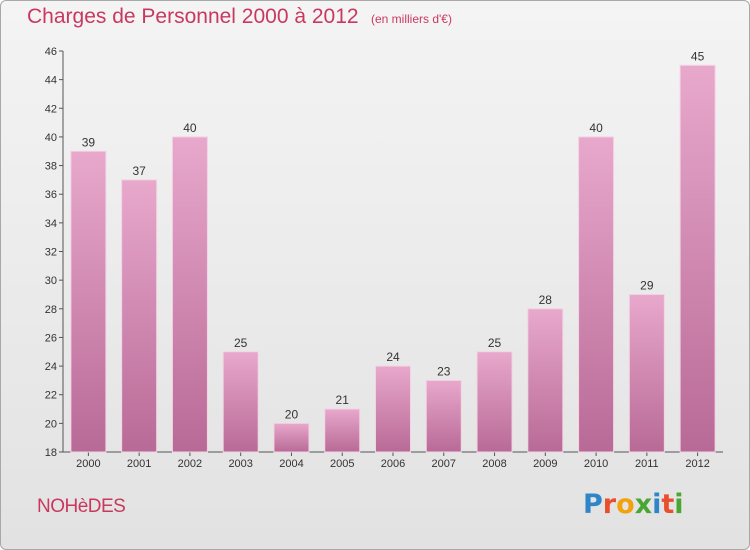  What do you see at coordinates (411, 19) in the screenshot?
I see `chart-subtitle: (en milliers d'€)` at bounding box center [411, 19].